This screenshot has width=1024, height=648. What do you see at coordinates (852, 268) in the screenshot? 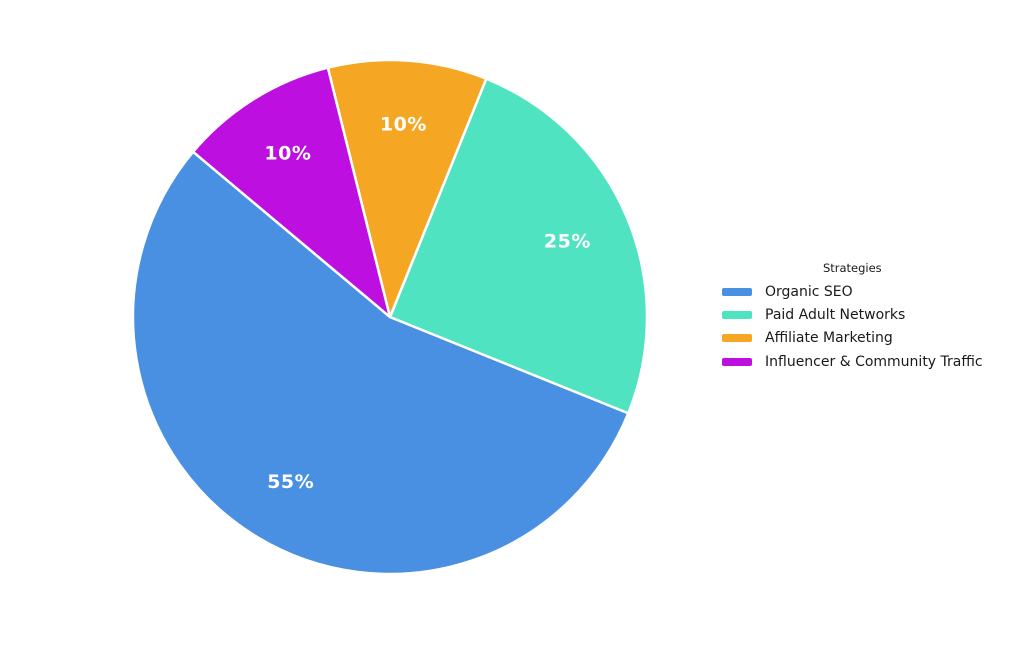
I see `legend-title: Strategies` at bounding box center [852, 268].